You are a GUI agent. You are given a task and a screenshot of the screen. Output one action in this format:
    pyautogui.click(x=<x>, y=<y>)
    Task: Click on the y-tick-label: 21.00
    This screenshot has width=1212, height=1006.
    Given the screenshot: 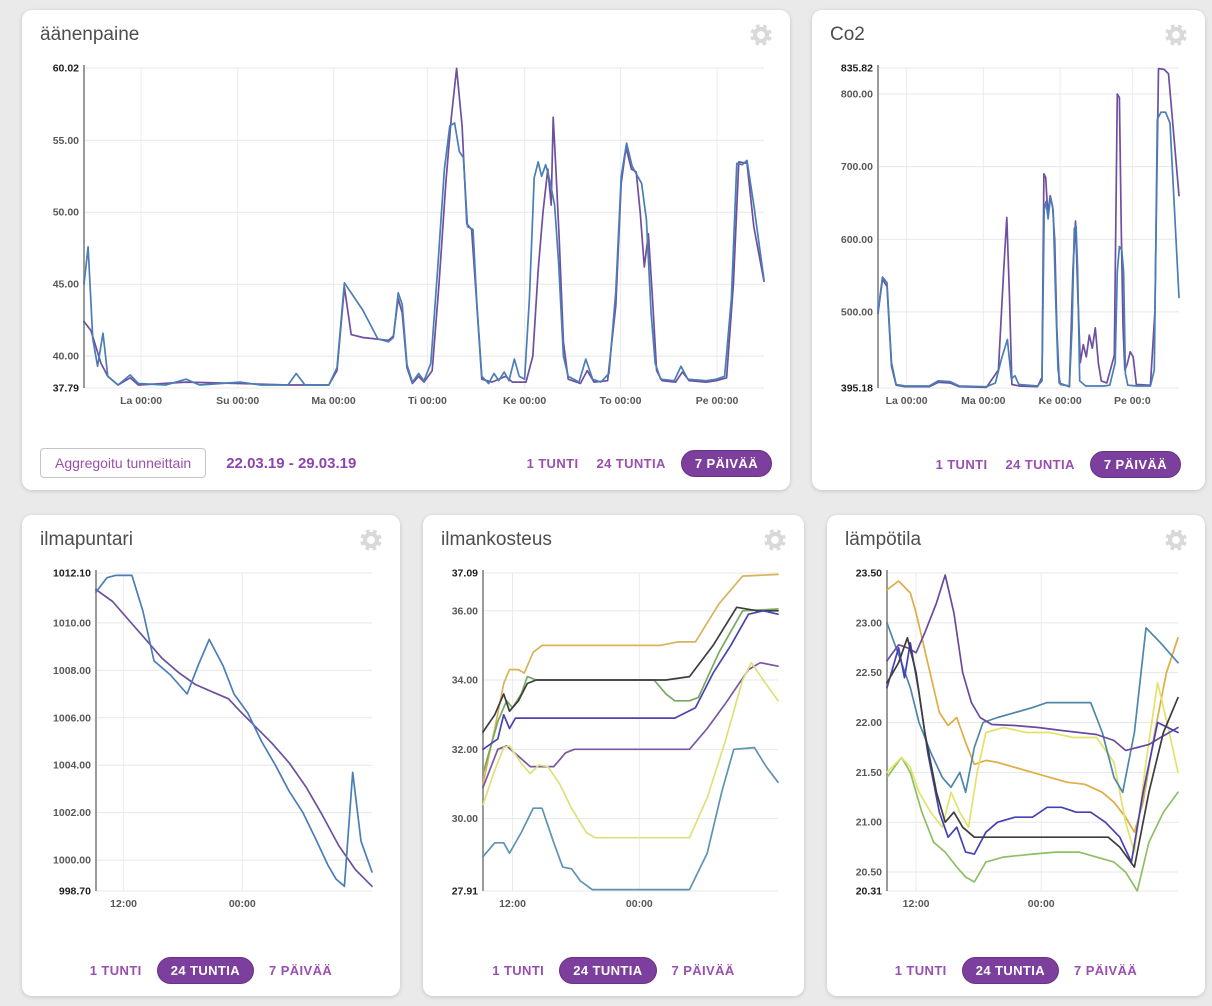 What is the action you would take?
    pyautogui.click(x=869, y=823)
    